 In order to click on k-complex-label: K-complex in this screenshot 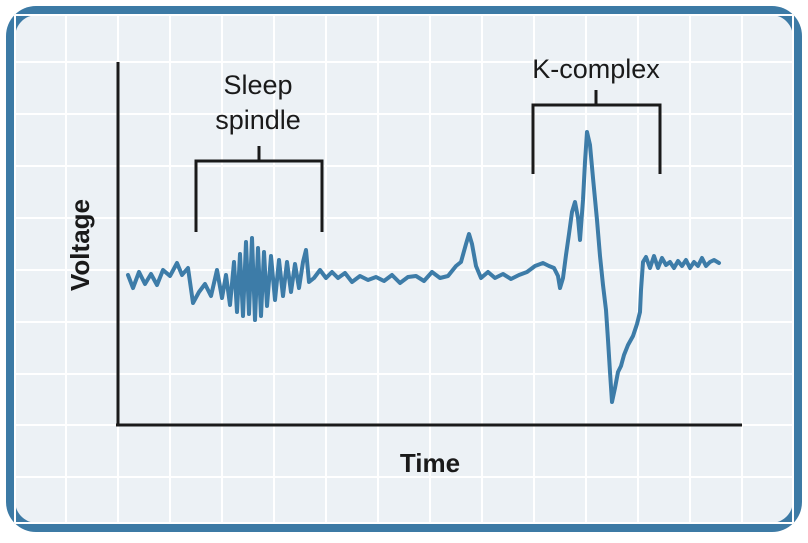, I will do `click(596, 69)`.